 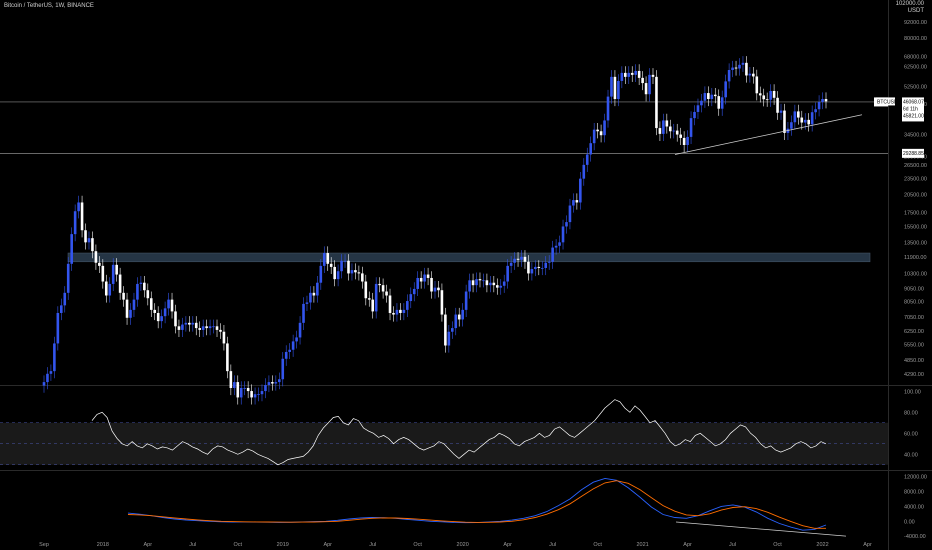 What do you see at coordinates (822, 545) in the screenshot?
I see `x-tick-label: 2022` at bounding box center [822, 545].